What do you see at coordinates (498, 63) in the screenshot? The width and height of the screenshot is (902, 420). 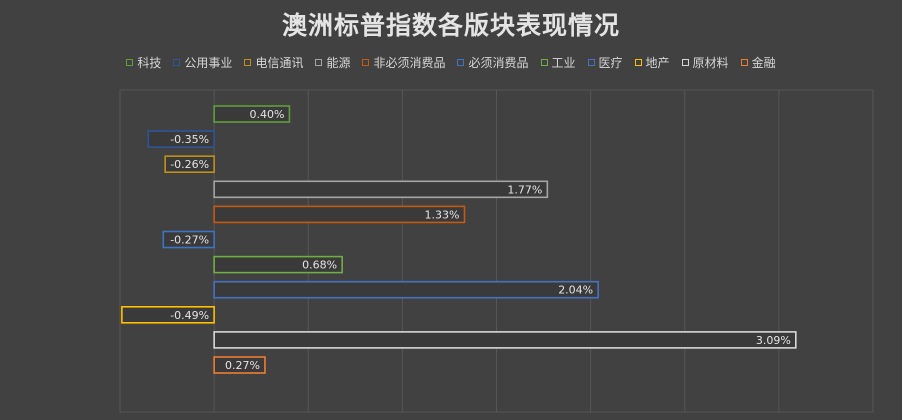 I see `legend-label: 必须消费品` at bounding box center [498, 63].